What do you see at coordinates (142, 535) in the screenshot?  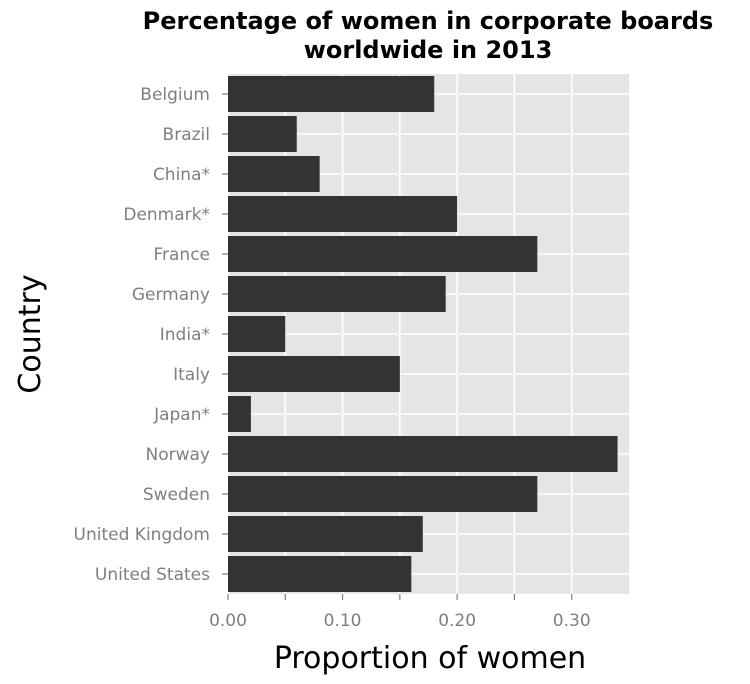 I see `y-tick-label: United Kingdom` at bounding box center [142, 535].